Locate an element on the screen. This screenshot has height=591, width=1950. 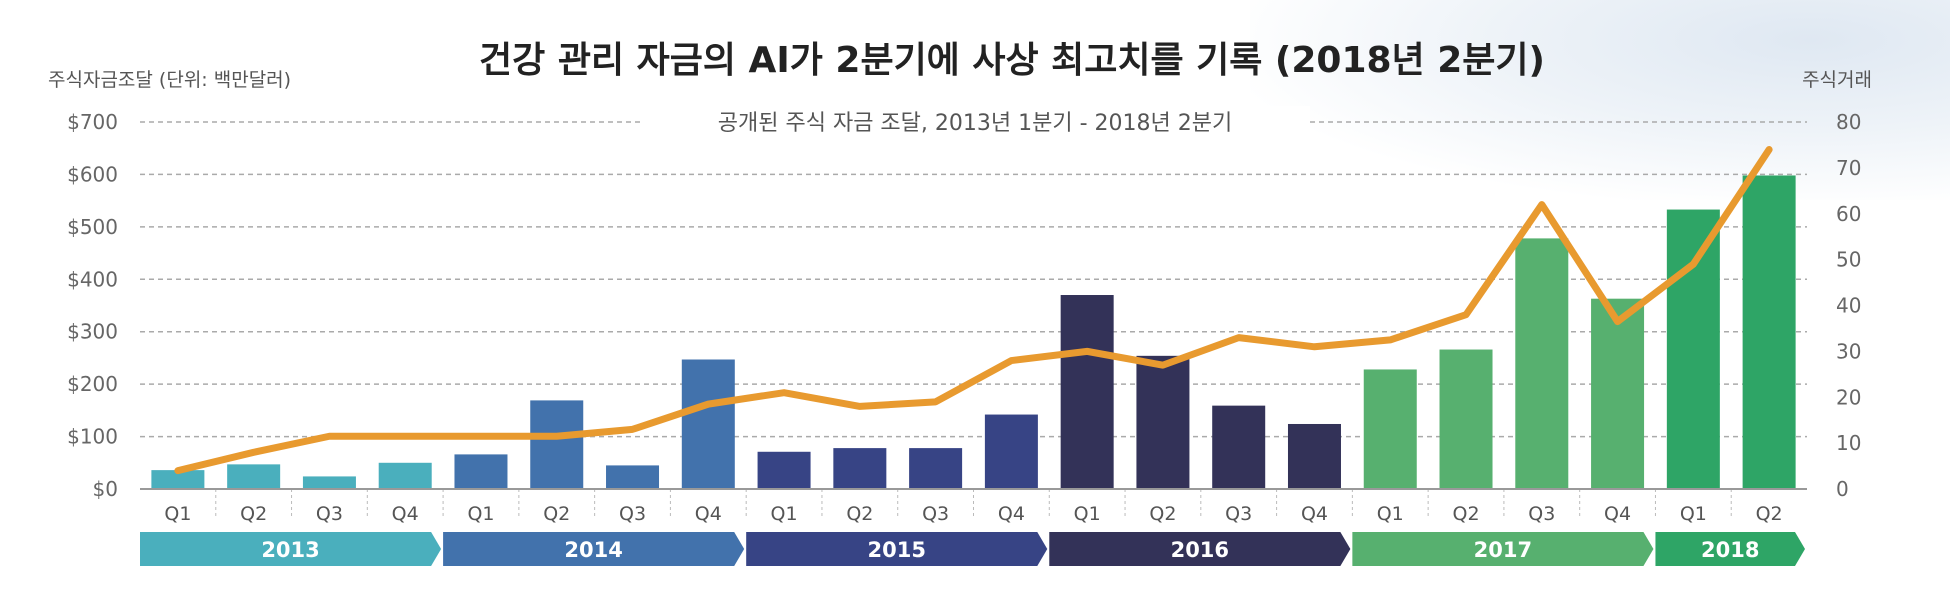
subtitle-bg is located at coordinates (975, 121).